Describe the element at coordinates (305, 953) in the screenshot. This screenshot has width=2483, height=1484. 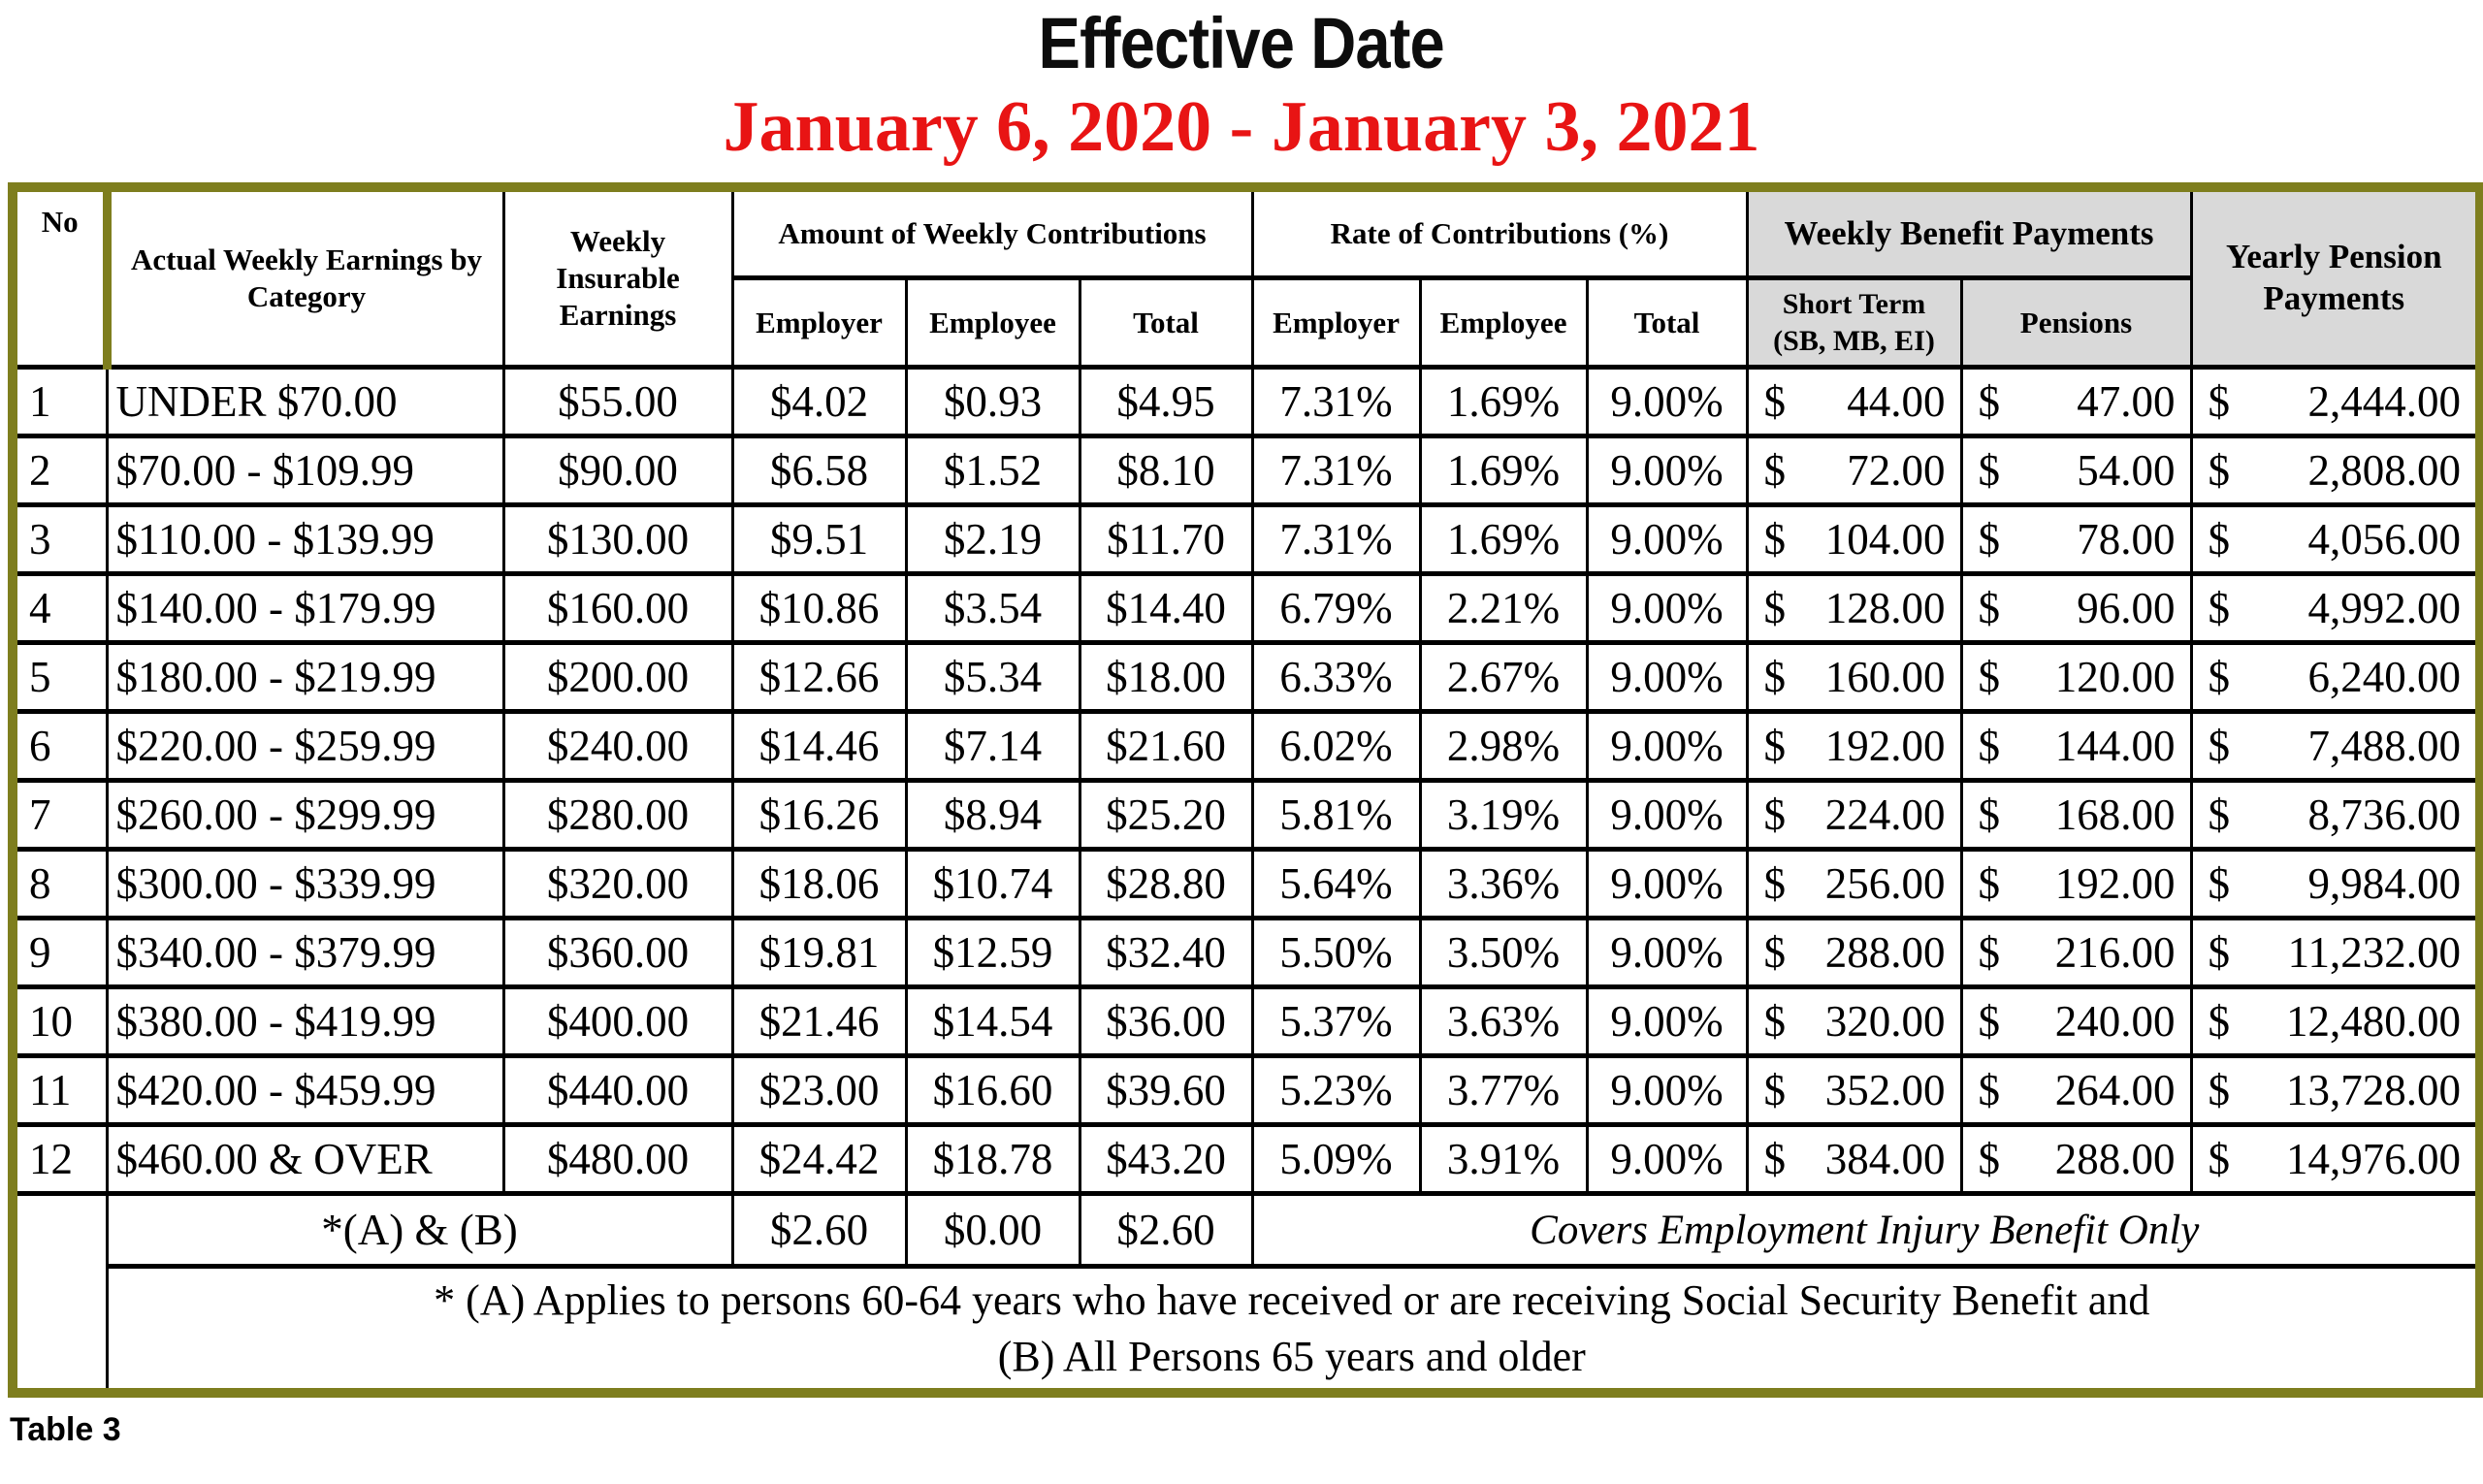
I see `cell-earnings-category: $340.00 - $379.99` at that location.